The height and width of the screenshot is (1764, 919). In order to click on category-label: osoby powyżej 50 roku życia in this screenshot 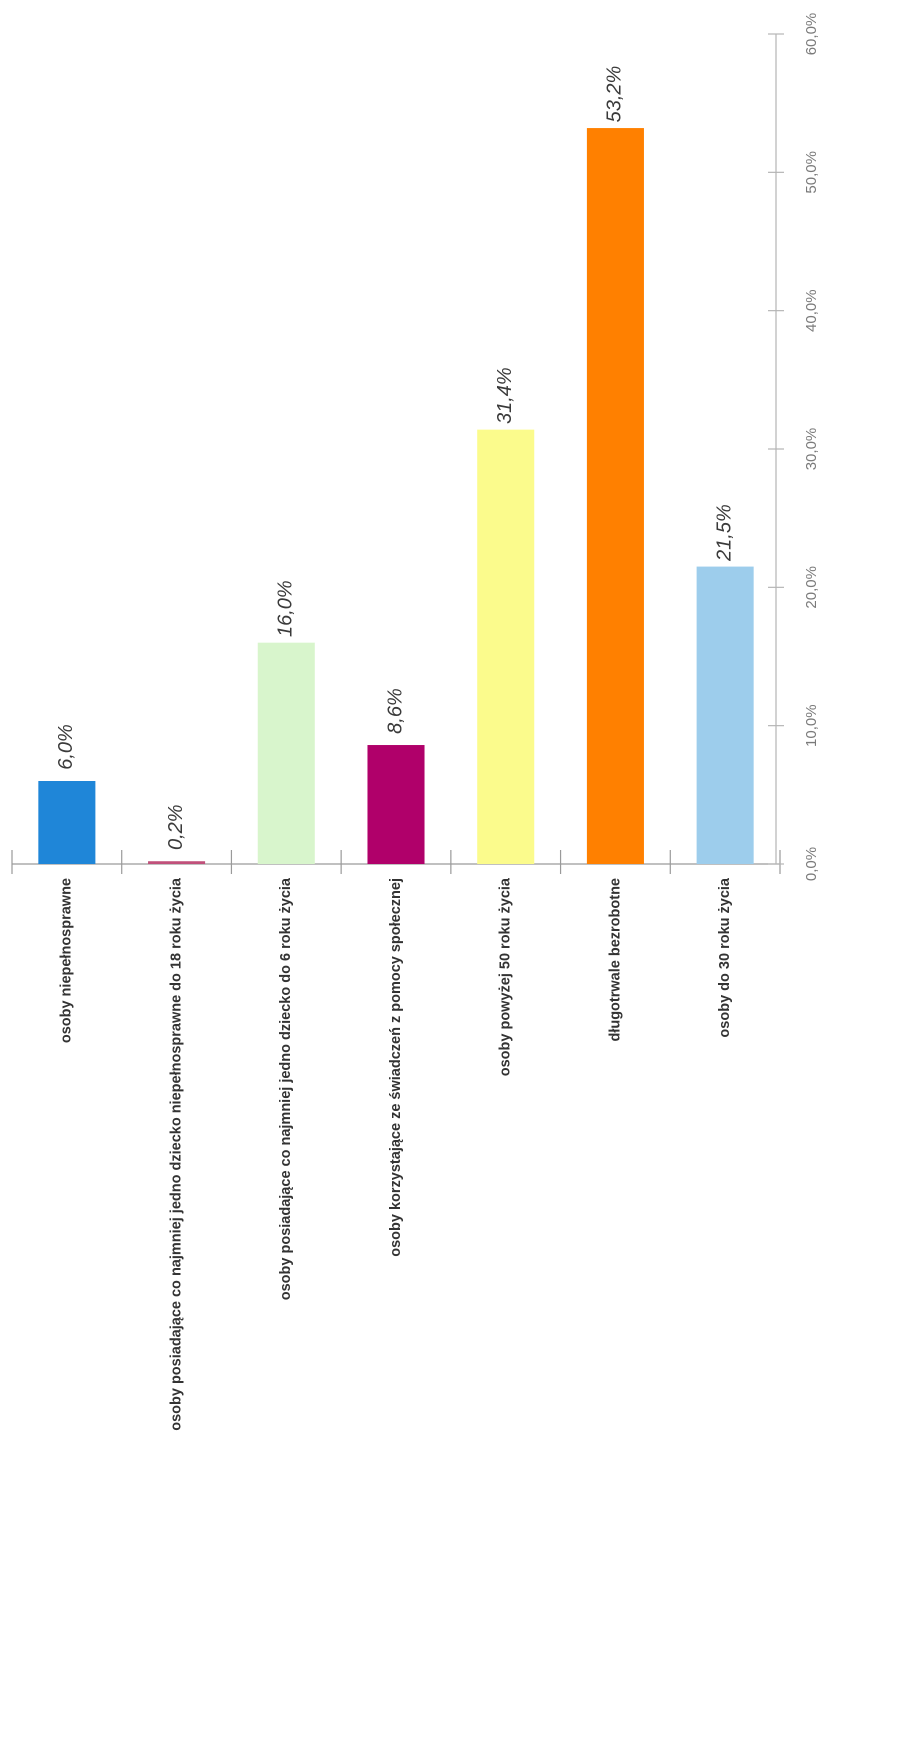, I will do `click(506, 976)`.